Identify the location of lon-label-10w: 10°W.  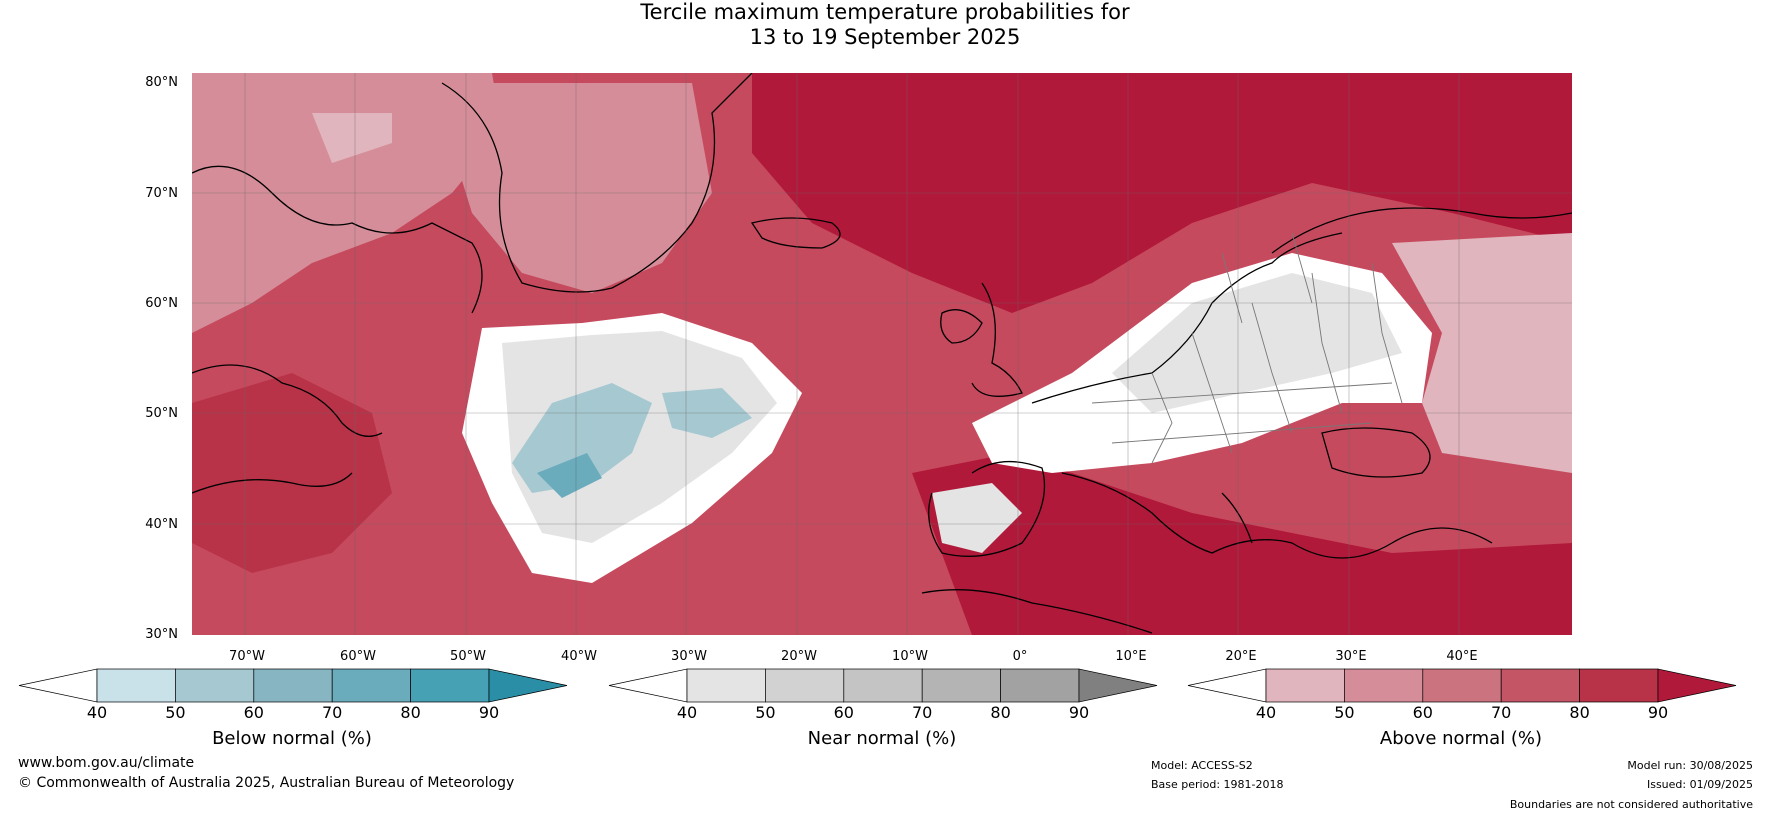
(910, 656).